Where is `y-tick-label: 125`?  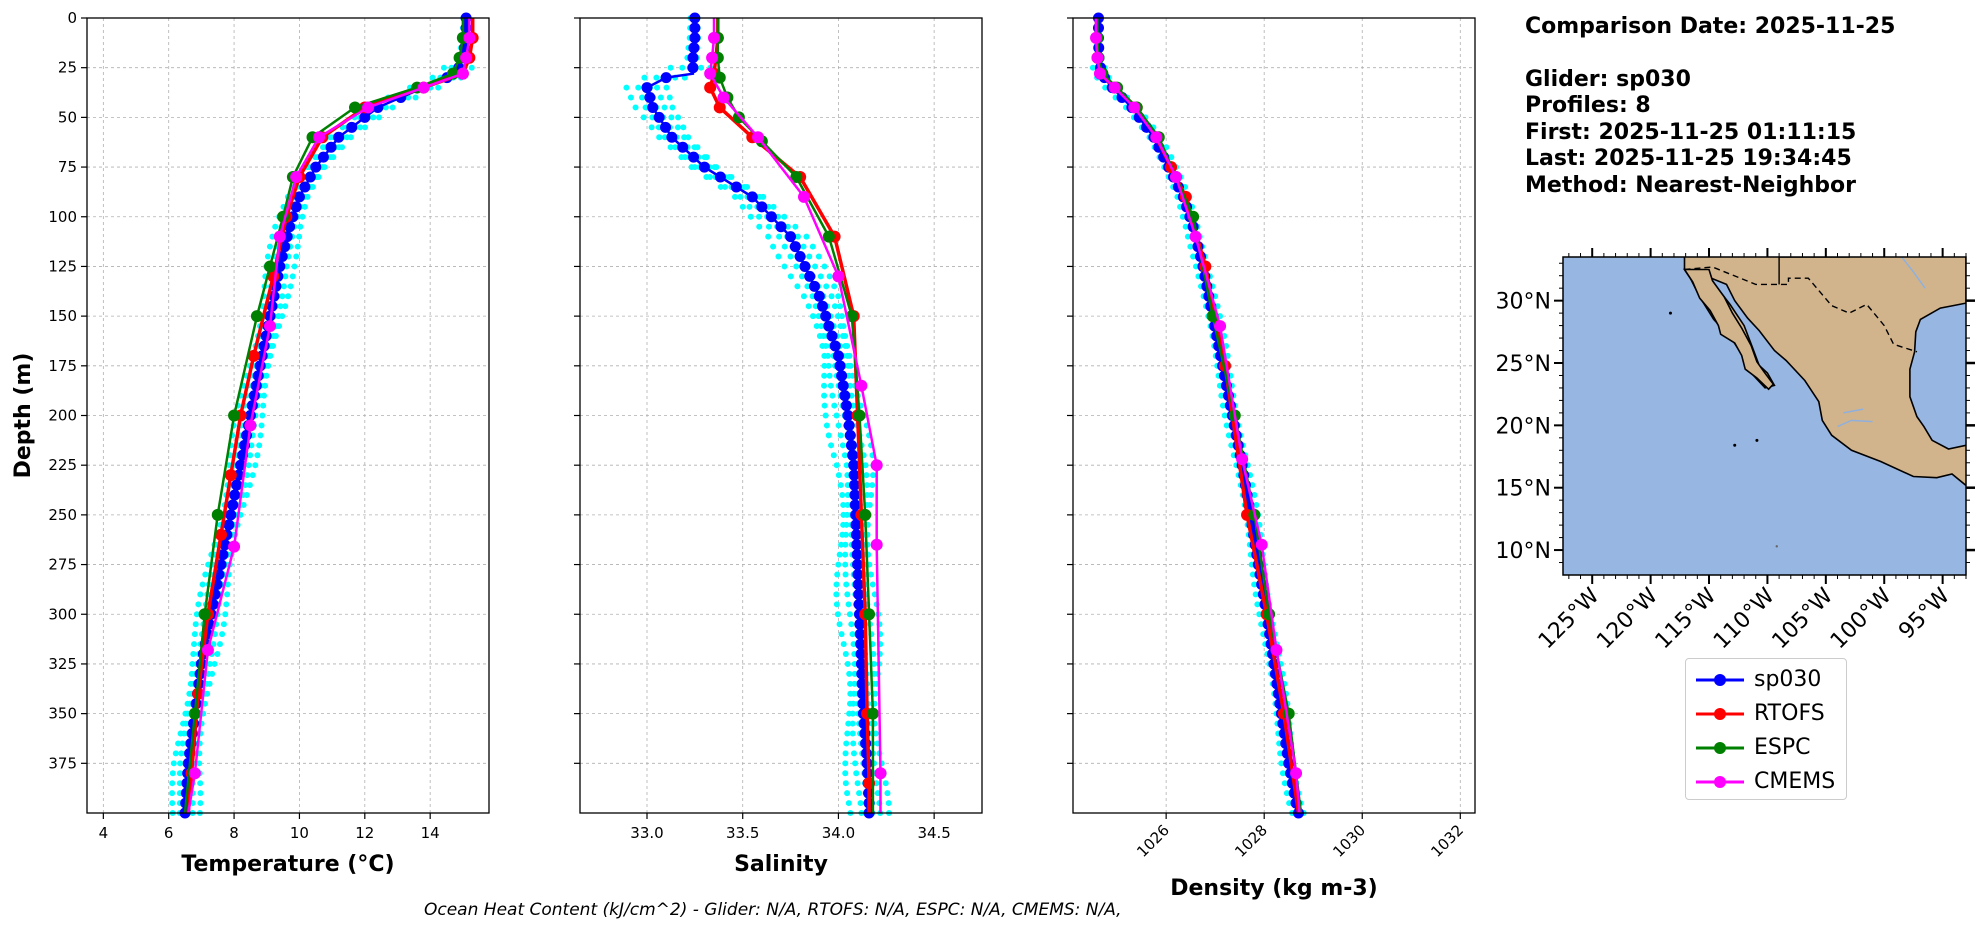
y-tick-label: 125 is located at coordinates (62, 266).